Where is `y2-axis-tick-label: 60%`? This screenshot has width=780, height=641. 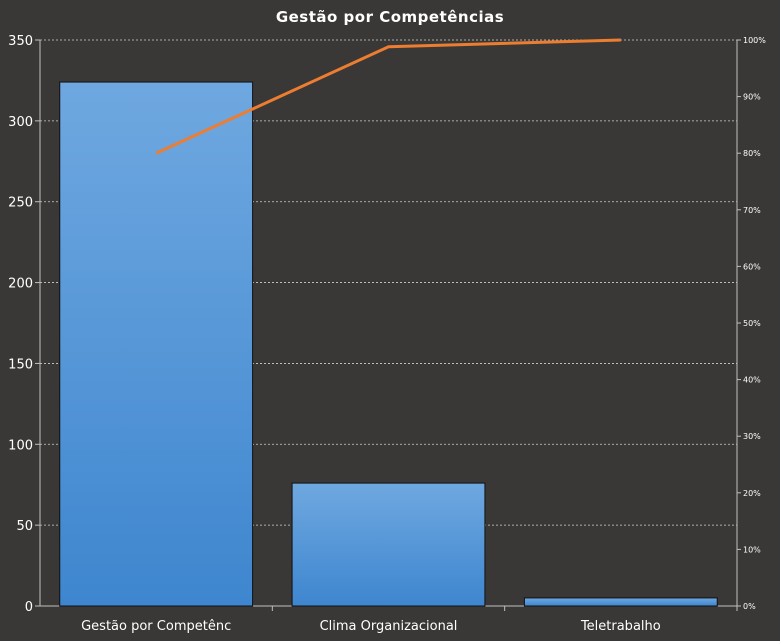
y2-axis-tick-label: 60% is located at coordinates (752, 266).